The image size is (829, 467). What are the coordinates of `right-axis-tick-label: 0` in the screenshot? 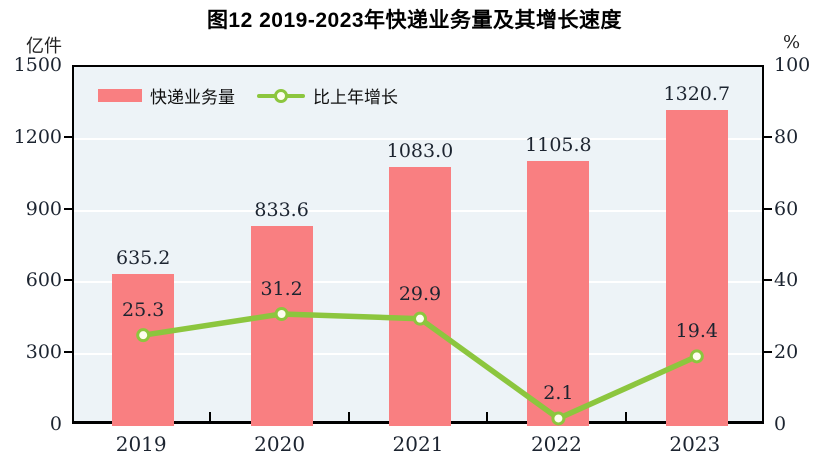 It's located at (780, 424).